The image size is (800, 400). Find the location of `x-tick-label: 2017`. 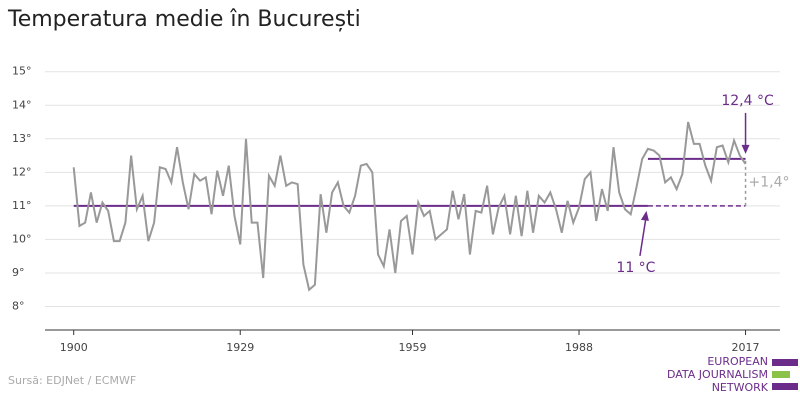

x-tick-label: 2017 is located at coordinates (746, 347).